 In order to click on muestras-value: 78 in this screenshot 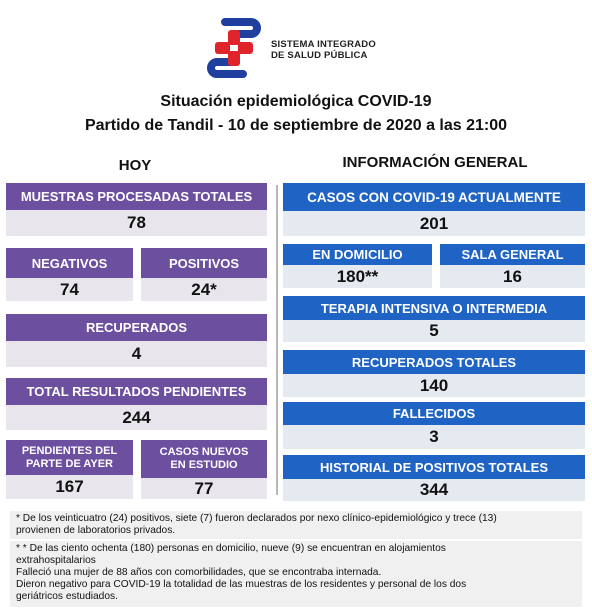, I will do `click(136, 223)`.